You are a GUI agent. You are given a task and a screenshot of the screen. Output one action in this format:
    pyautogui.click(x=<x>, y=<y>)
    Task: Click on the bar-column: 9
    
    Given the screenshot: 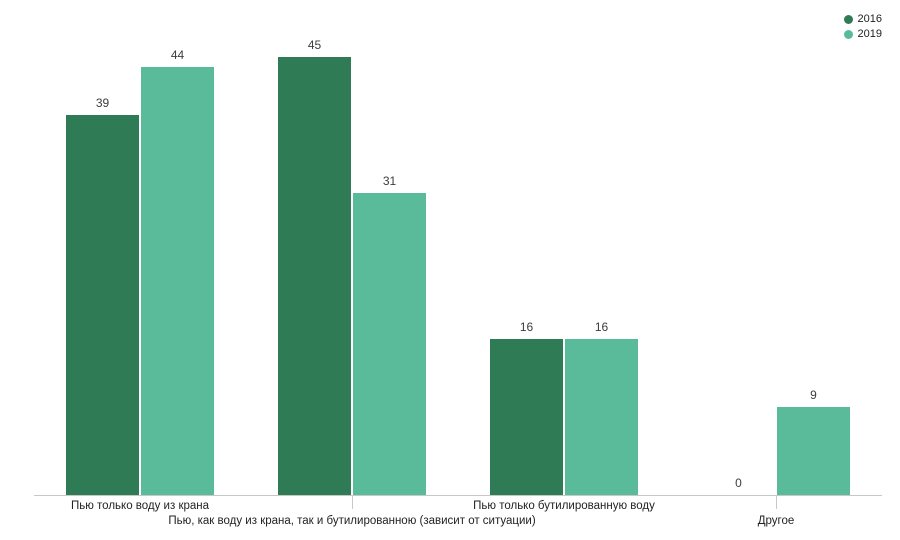 What is the action you would take?
    pyautogui.click(x=813, y=442)
    